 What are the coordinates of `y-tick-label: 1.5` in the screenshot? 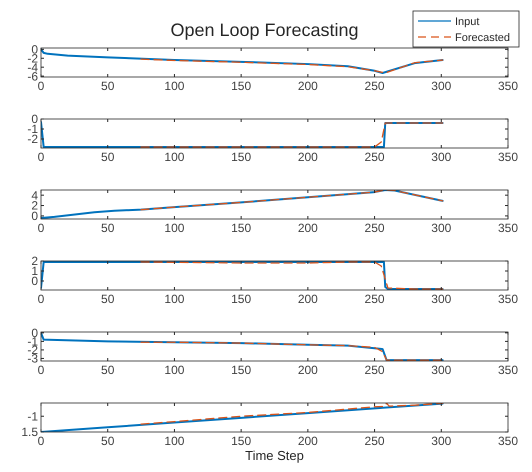 It's located at (29, 432).